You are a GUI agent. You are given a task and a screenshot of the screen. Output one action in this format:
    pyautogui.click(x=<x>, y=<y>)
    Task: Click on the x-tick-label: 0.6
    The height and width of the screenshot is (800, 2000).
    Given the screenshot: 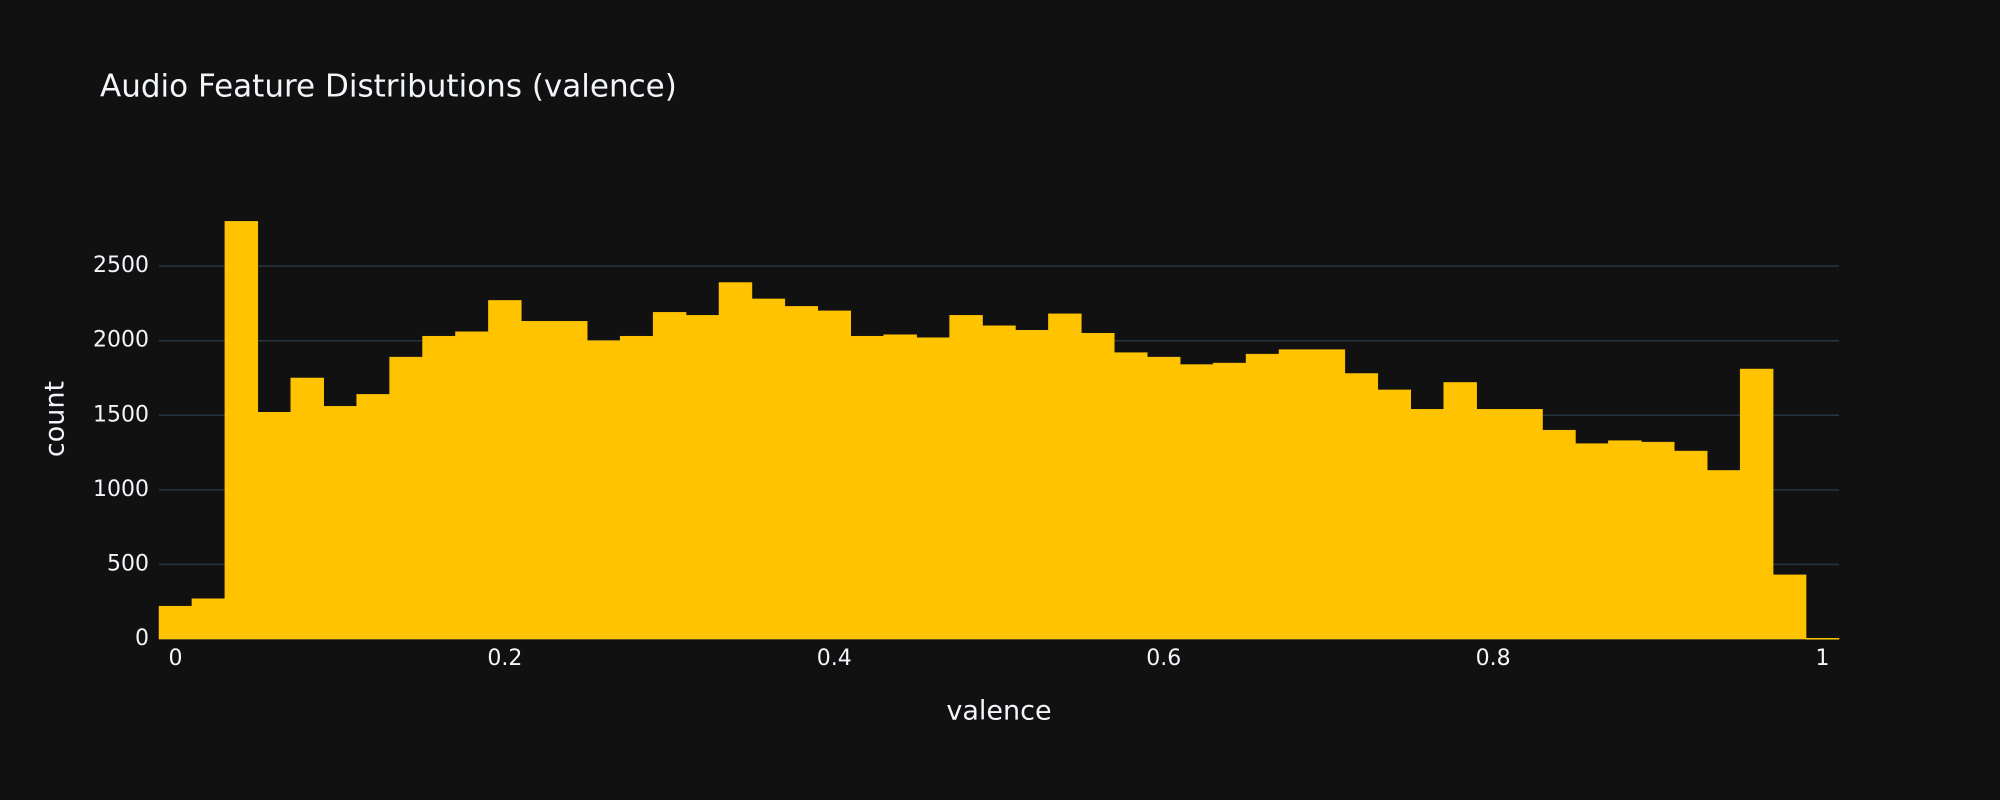 What is the action you would take?
    pyautogui.click(x=1163, y=658)
    